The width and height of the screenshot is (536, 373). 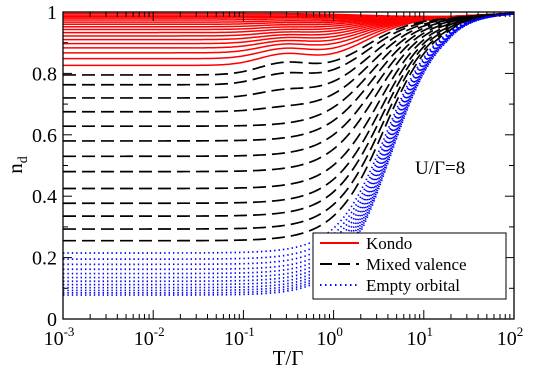 I want to click on legend: Kondo Mixed valence Empty orbital, so click(x=409, y=266).